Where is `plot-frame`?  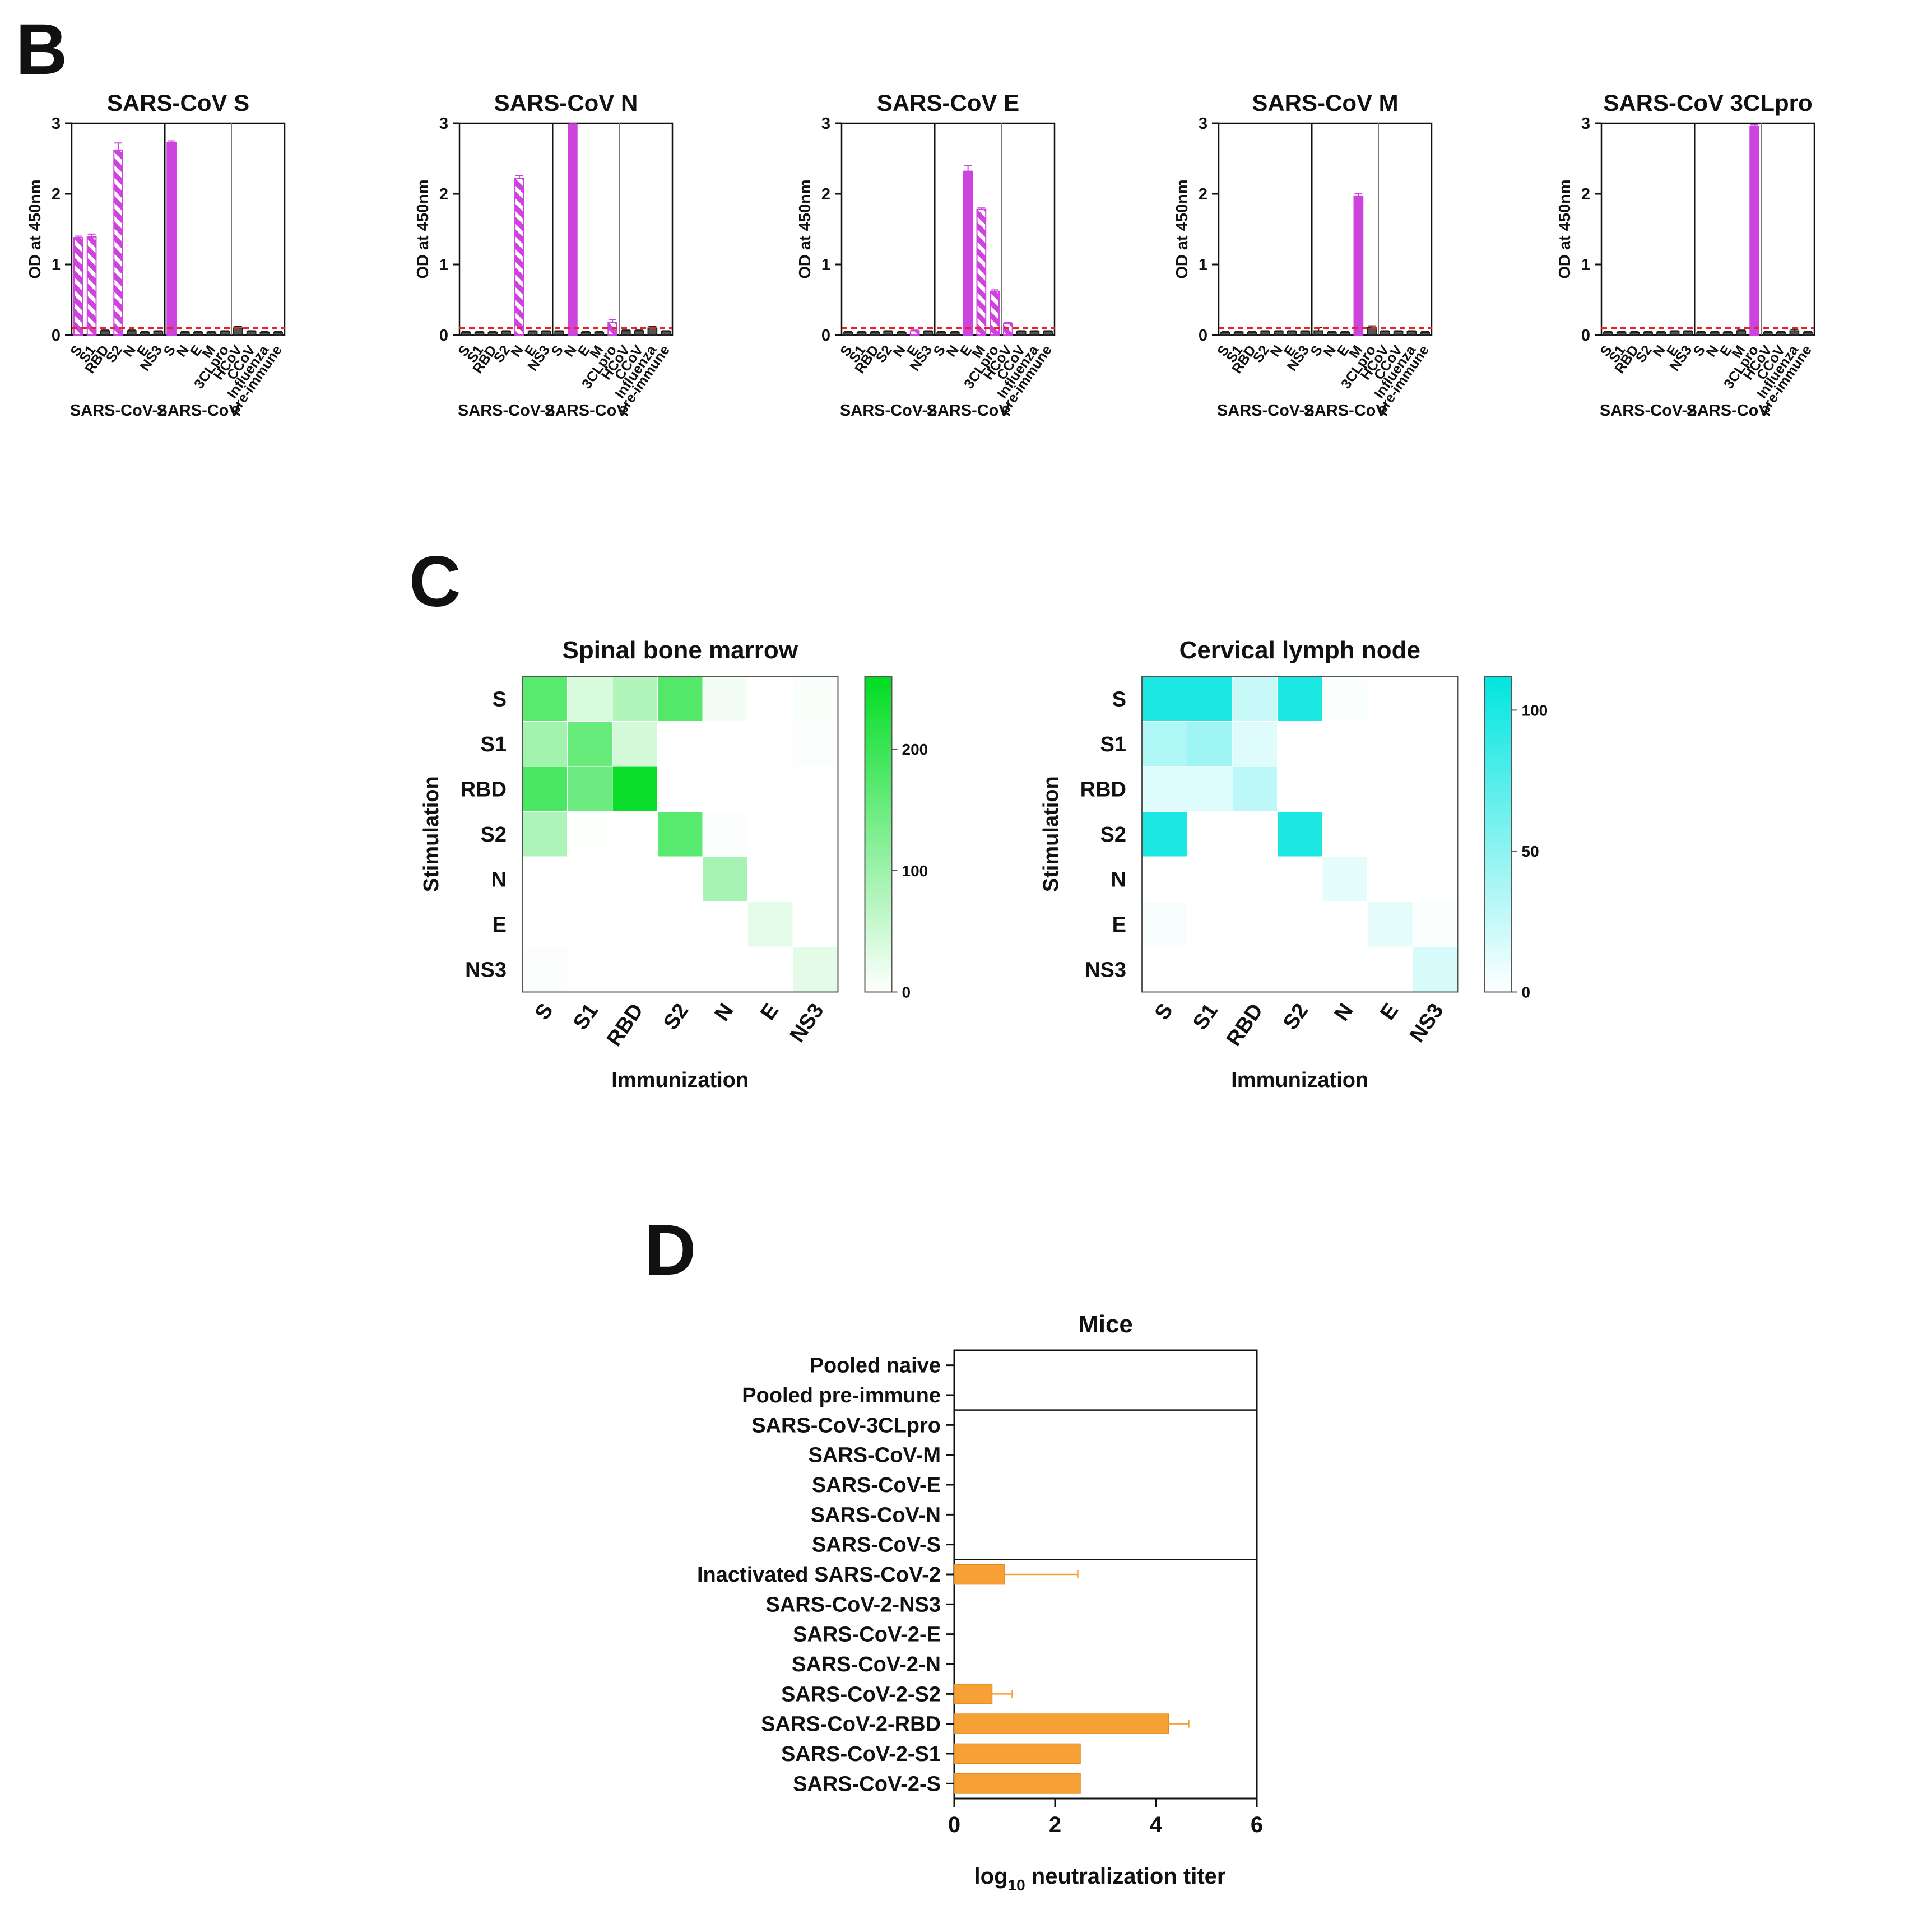
plot-frame is located at coordinates (1707, 229).